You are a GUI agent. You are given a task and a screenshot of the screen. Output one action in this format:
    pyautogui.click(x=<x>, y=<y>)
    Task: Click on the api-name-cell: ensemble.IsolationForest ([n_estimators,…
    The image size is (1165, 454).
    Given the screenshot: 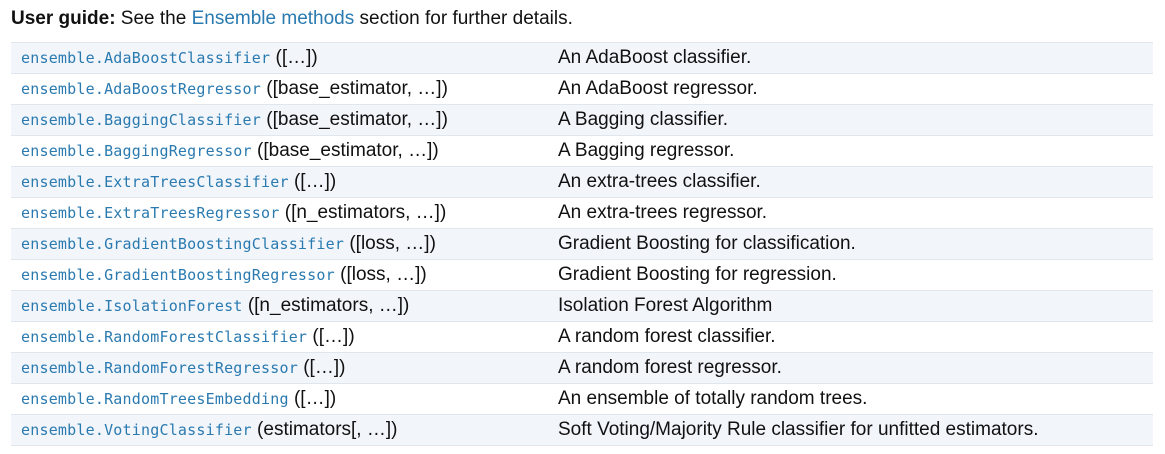 What is the action you would take?
    pyautogui.click(x=278, y=306)
    